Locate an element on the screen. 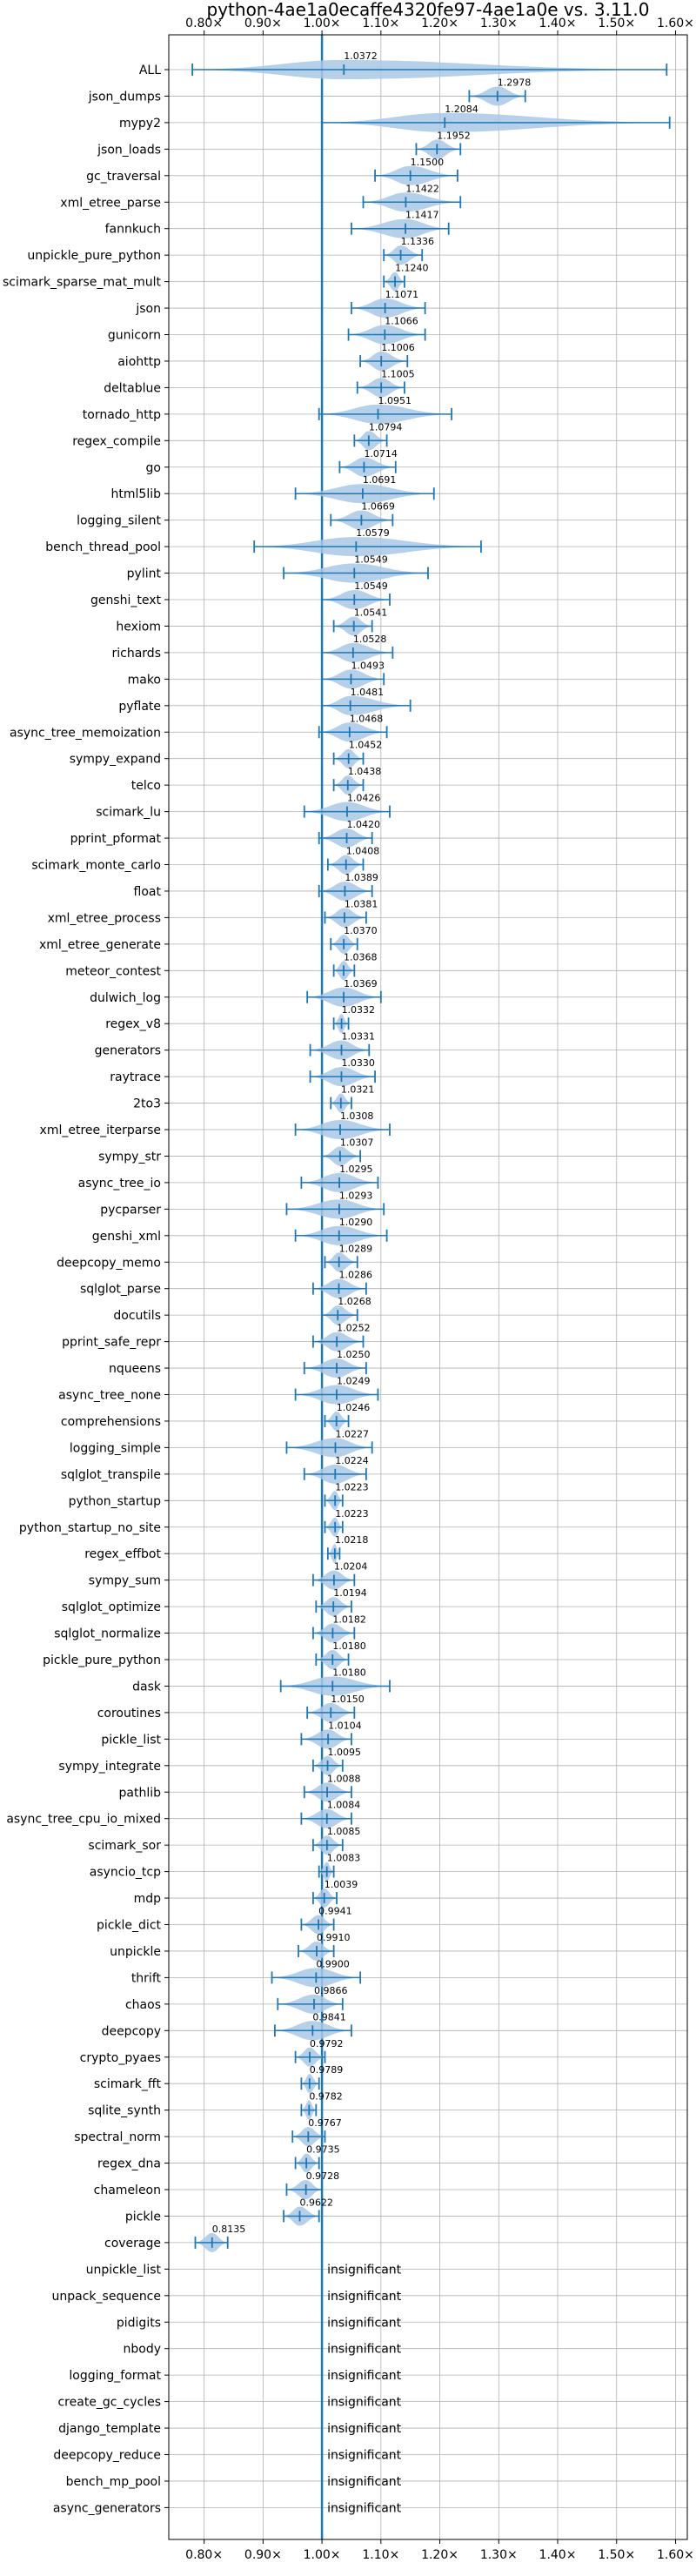  median-value-label: 1.0579 is located at coordinates (373, 533).